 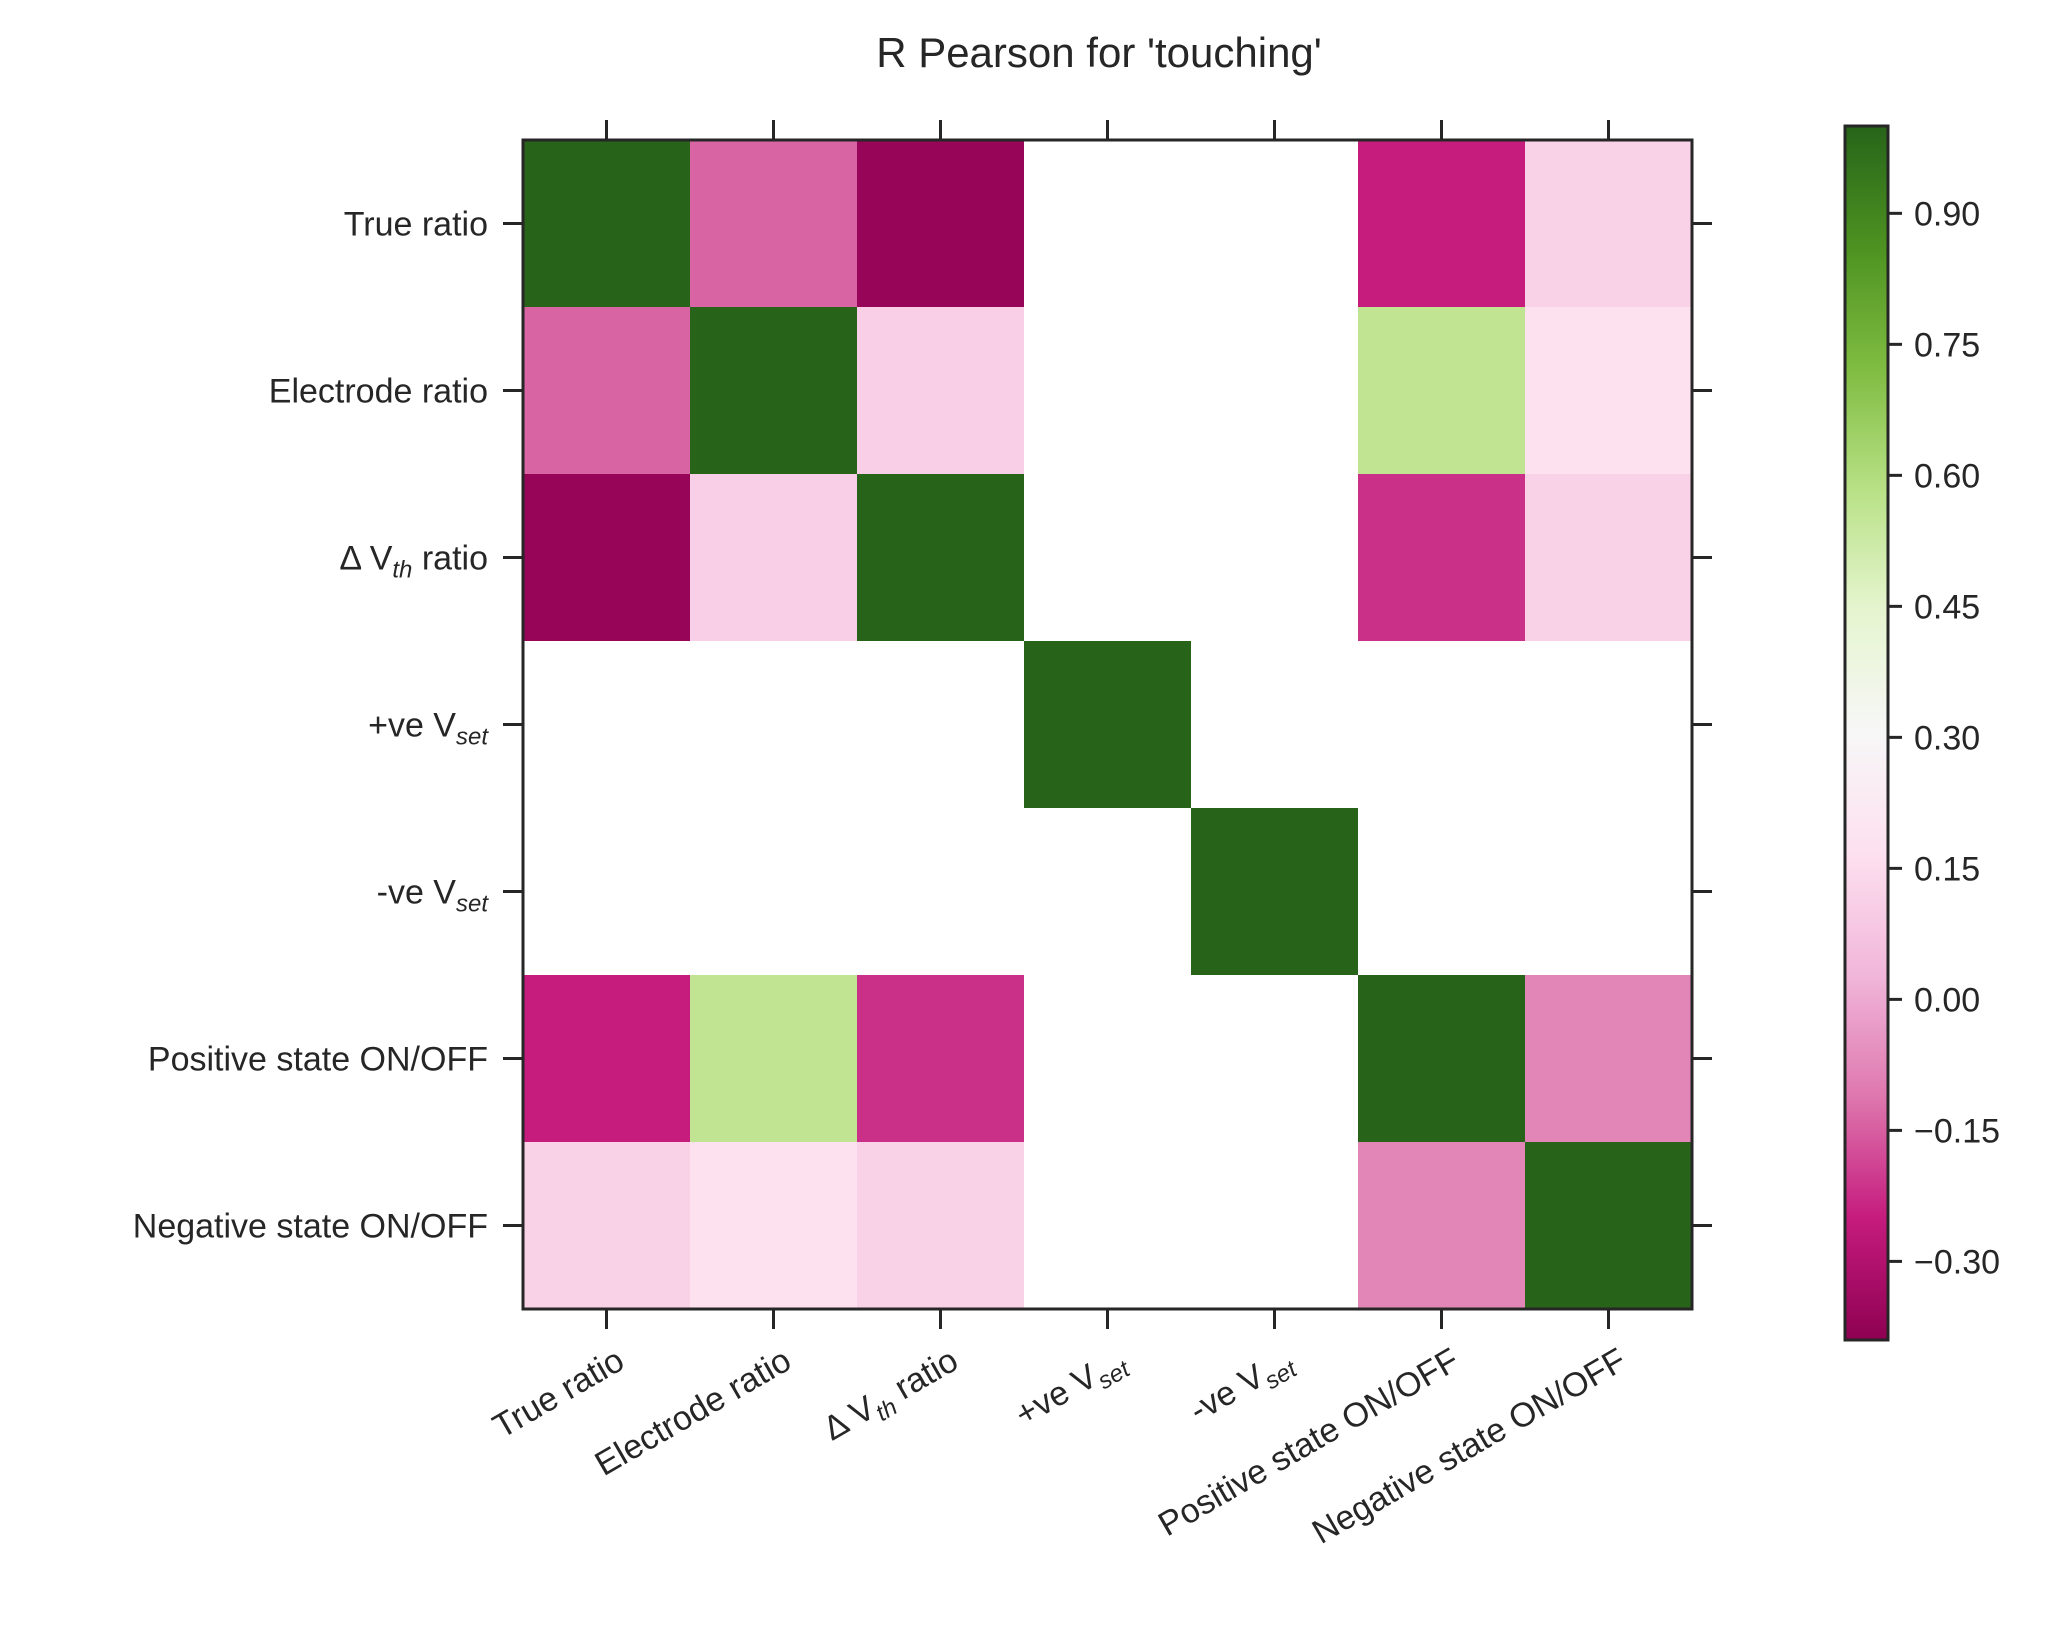 What do you see at coordinates (1108, 1226) in the screenshot?
I see `heatmap-cell-r6-c3` at bounding box center [1108, 1226].